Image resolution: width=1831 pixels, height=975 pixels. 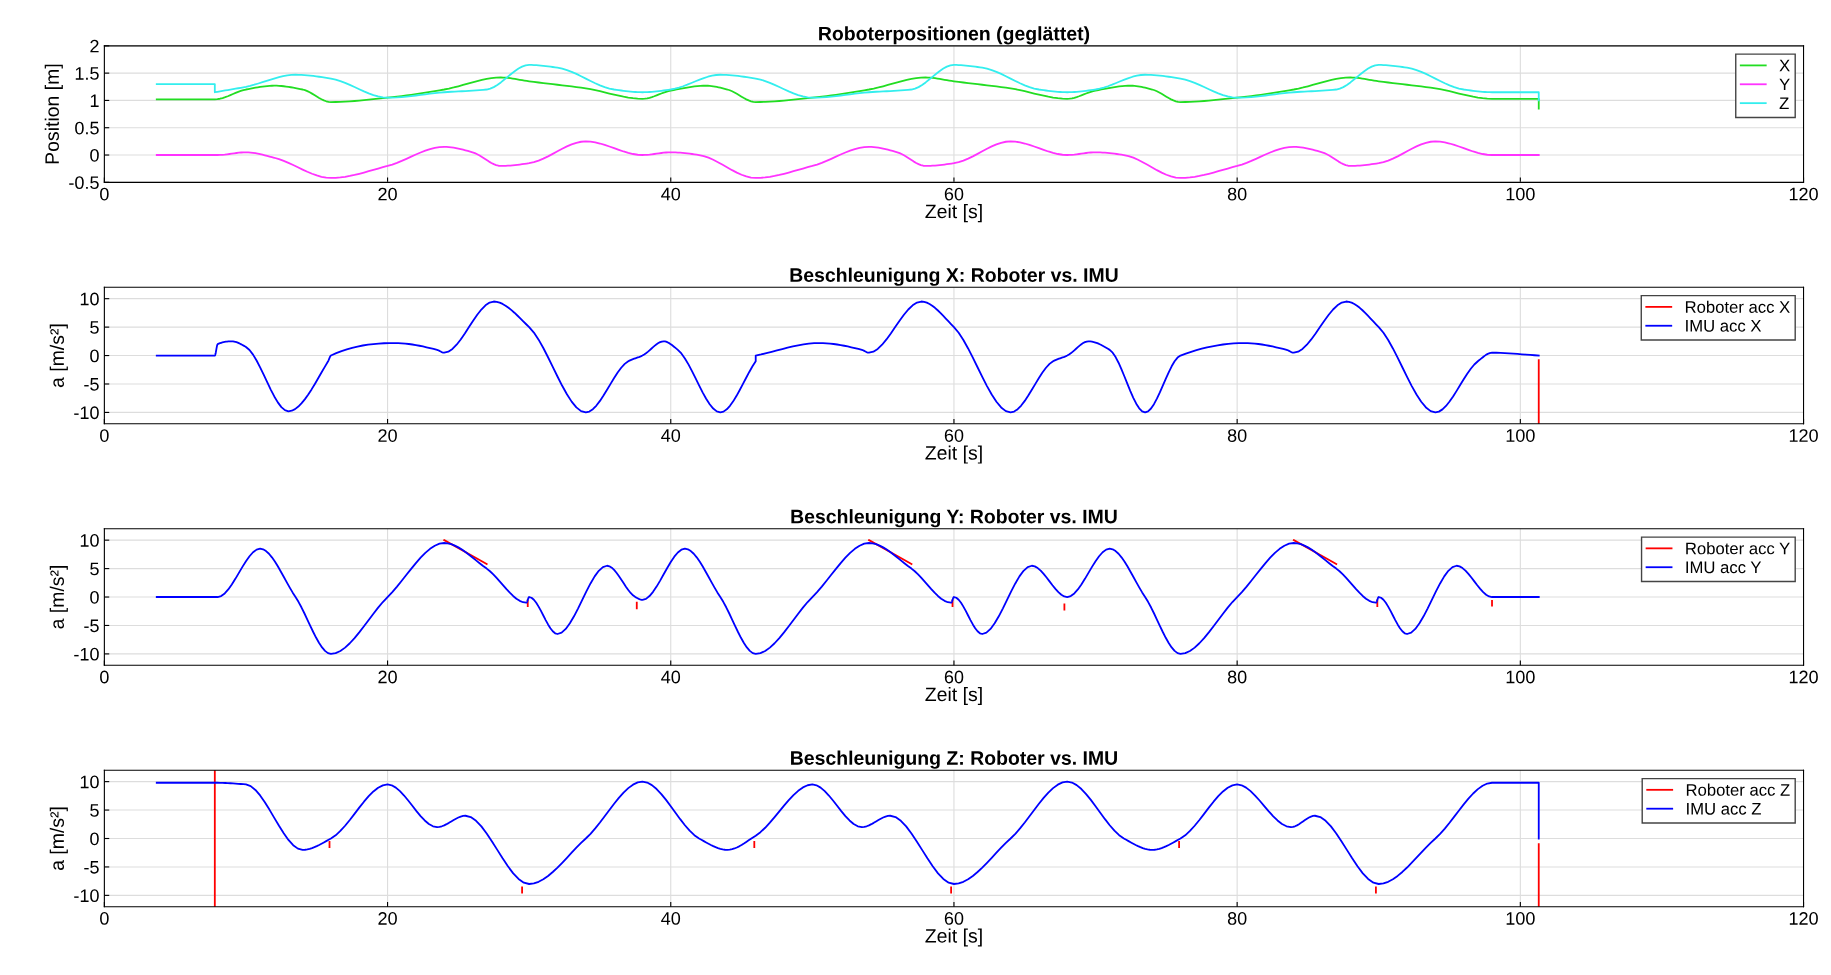 I want to click on y-tick-label: 1, so click(x=94, y=100).